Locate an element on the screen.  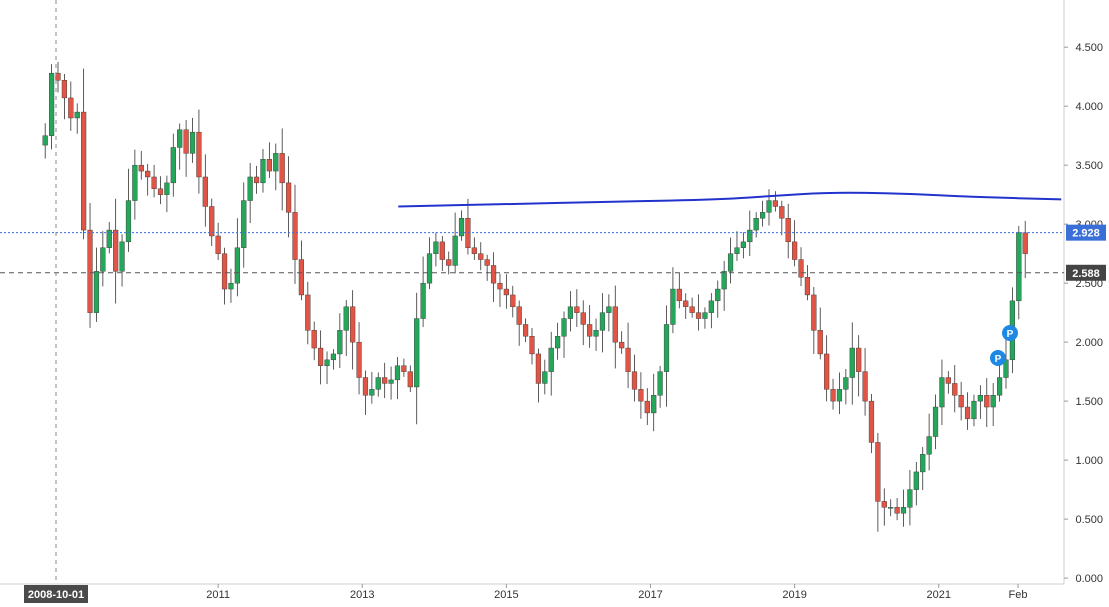
marker-p-1: P is located at coordinates (998, 358).